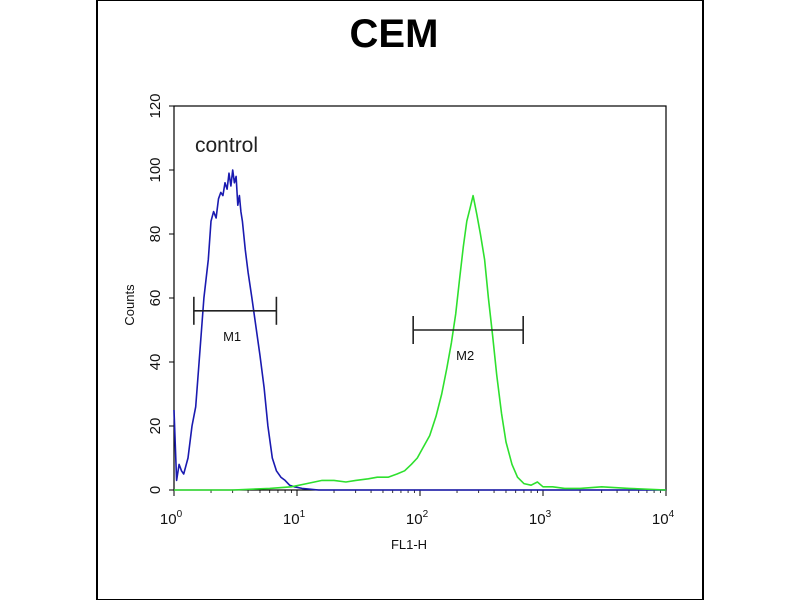 The image size is (800, 600). What do you see at coordinates (394, 34) in the screenshot?
I see `chart-title: CEM` at bounding box center [394, 34].